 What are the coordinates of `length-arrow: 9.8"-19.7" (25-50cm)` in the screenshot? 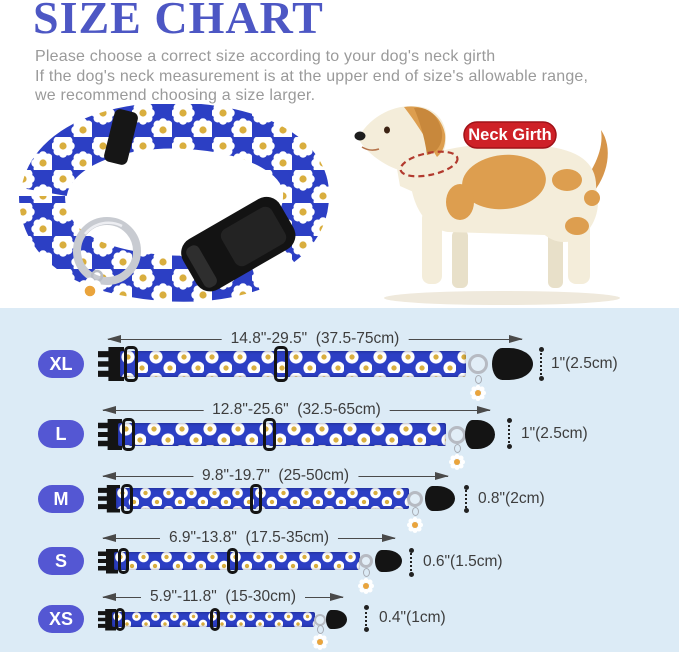 It's located at (275, 476).